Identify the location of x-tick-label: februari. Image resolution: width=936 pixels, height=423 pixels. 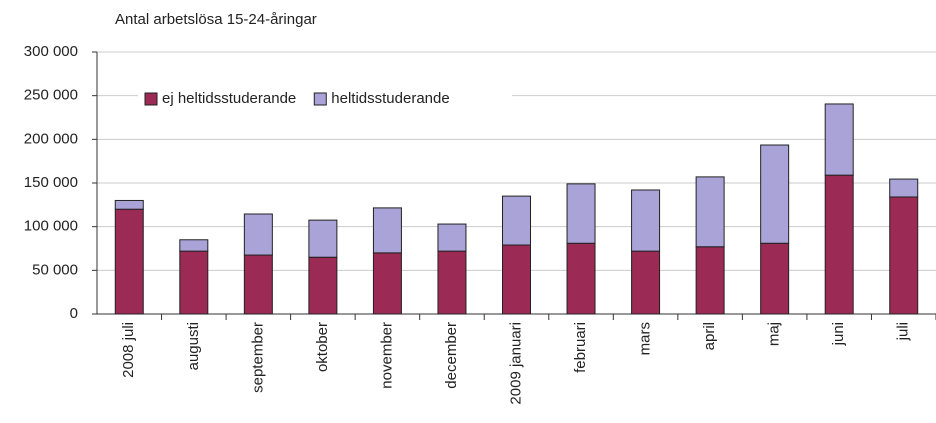
(580, 347).